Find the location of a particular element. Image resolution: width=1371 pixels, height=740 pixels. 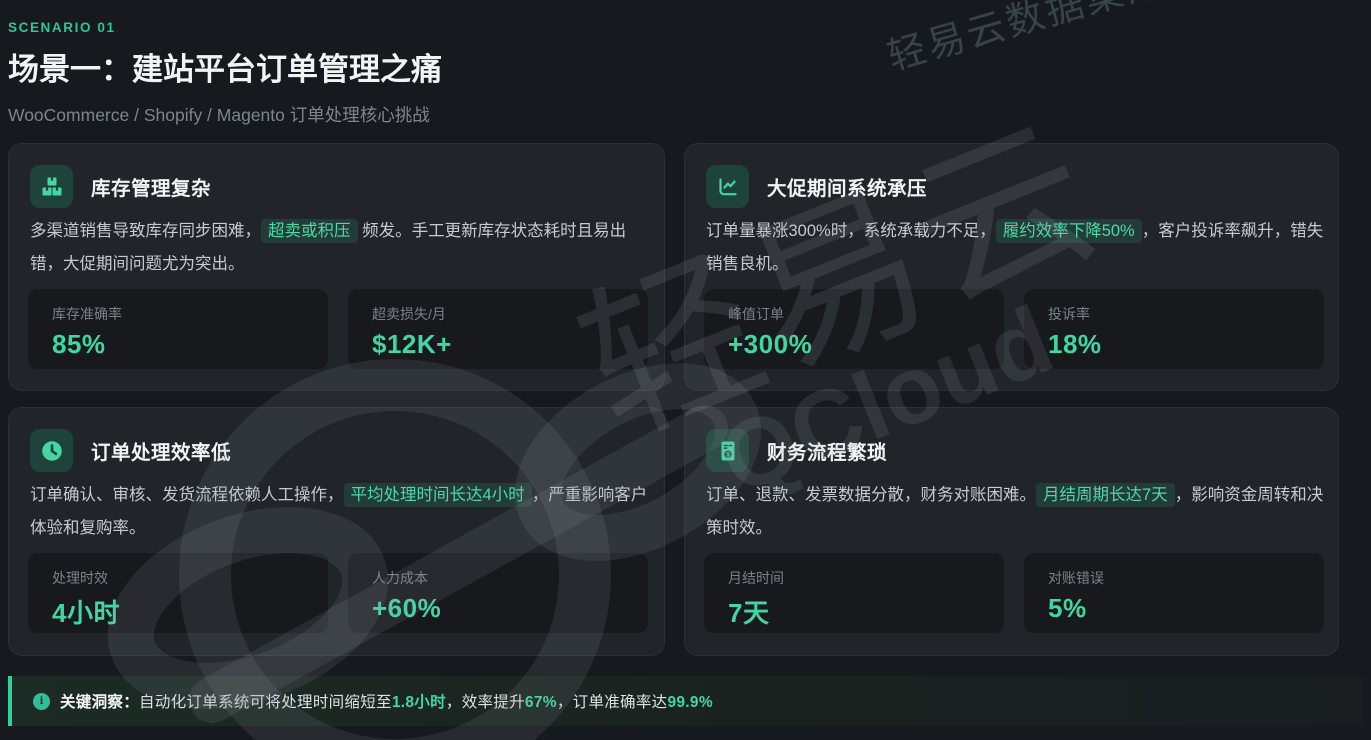

insight-segment: ，效率提升 is located at coordinates (485, 702).